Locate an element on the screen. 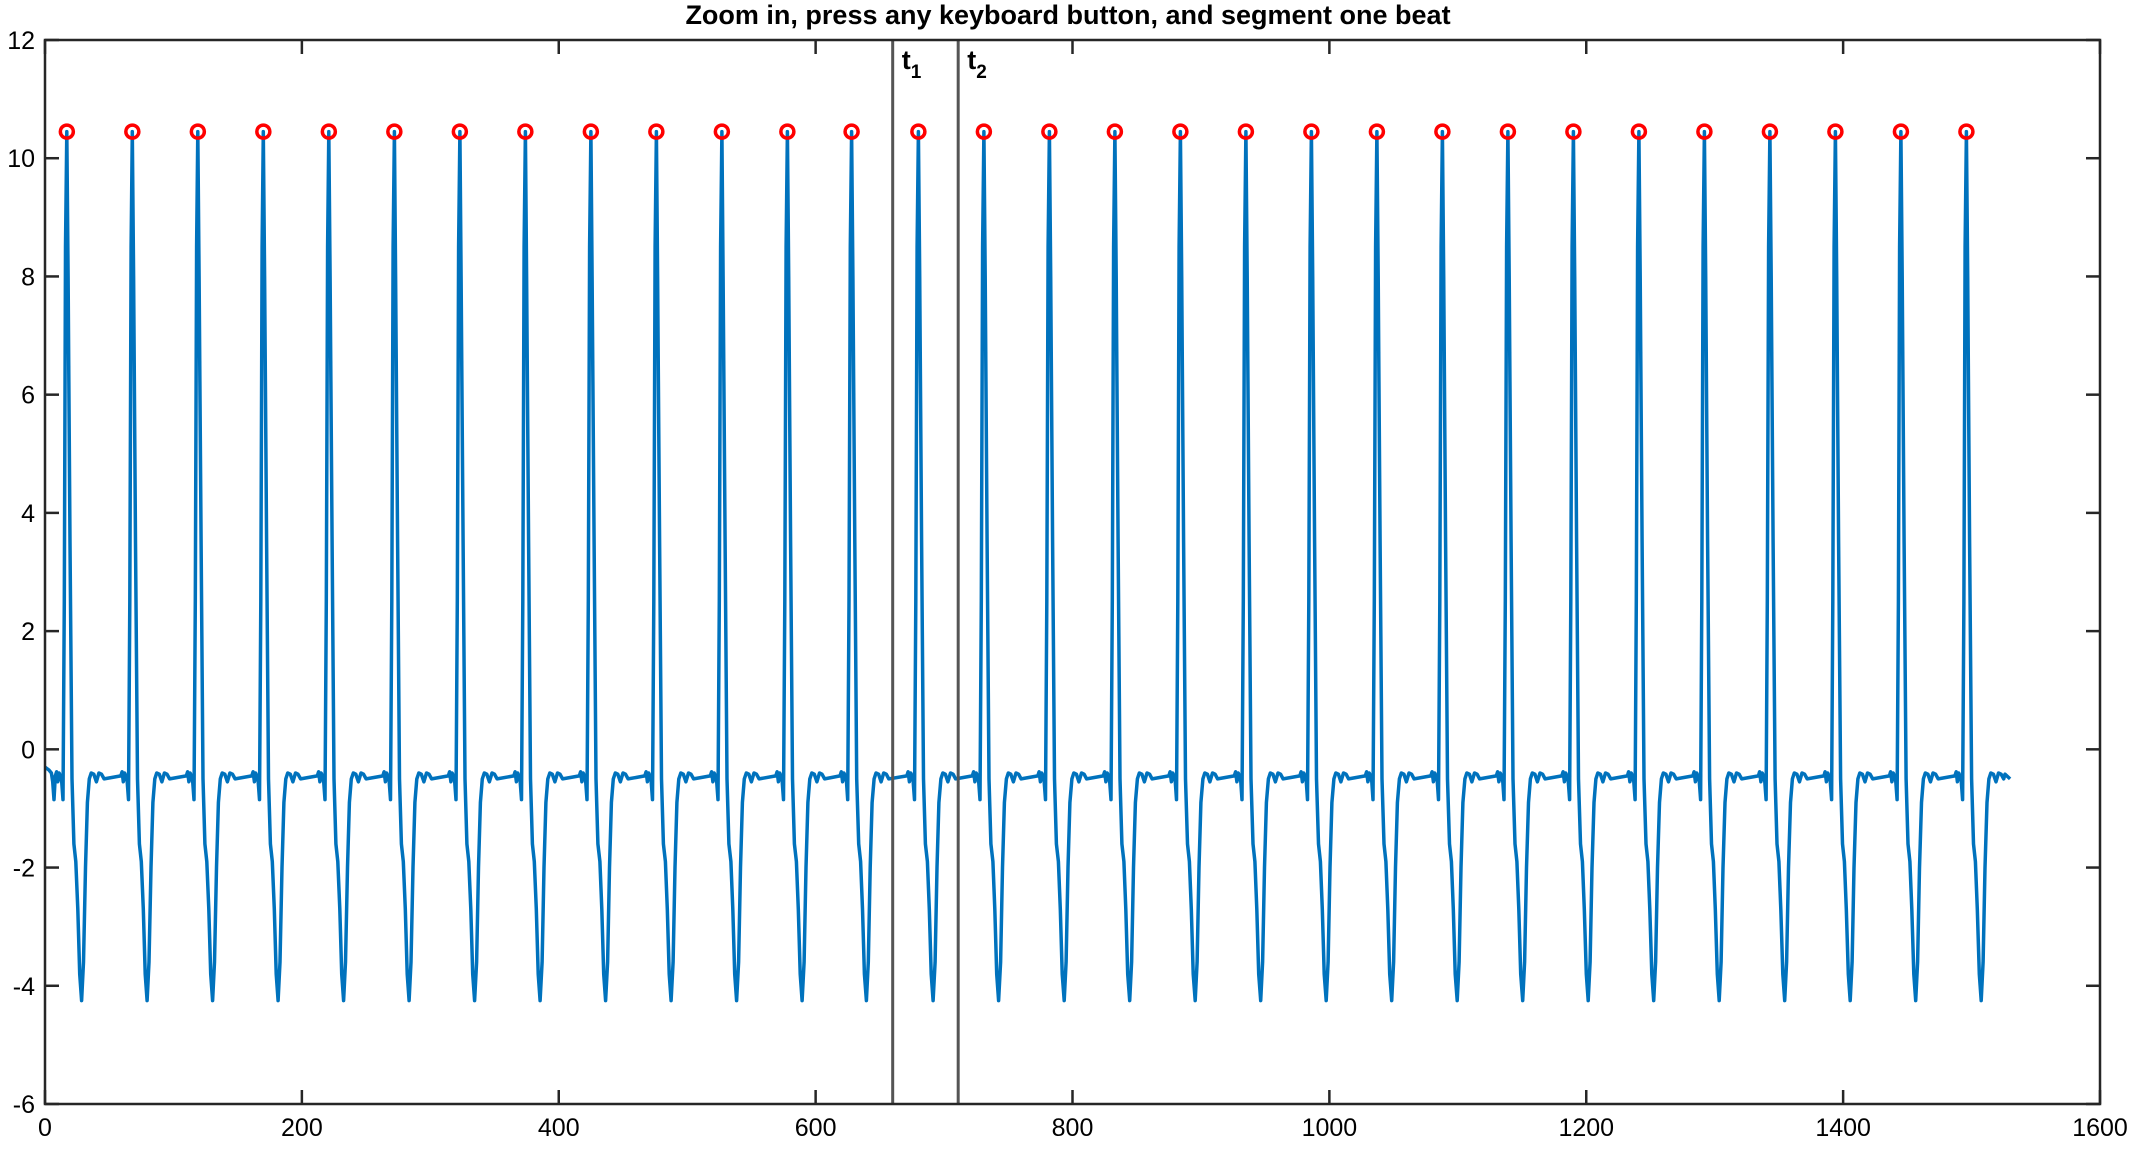 This screenshot has height=1149, width=2143. peak-markers is located at coordinates (1016, 131).